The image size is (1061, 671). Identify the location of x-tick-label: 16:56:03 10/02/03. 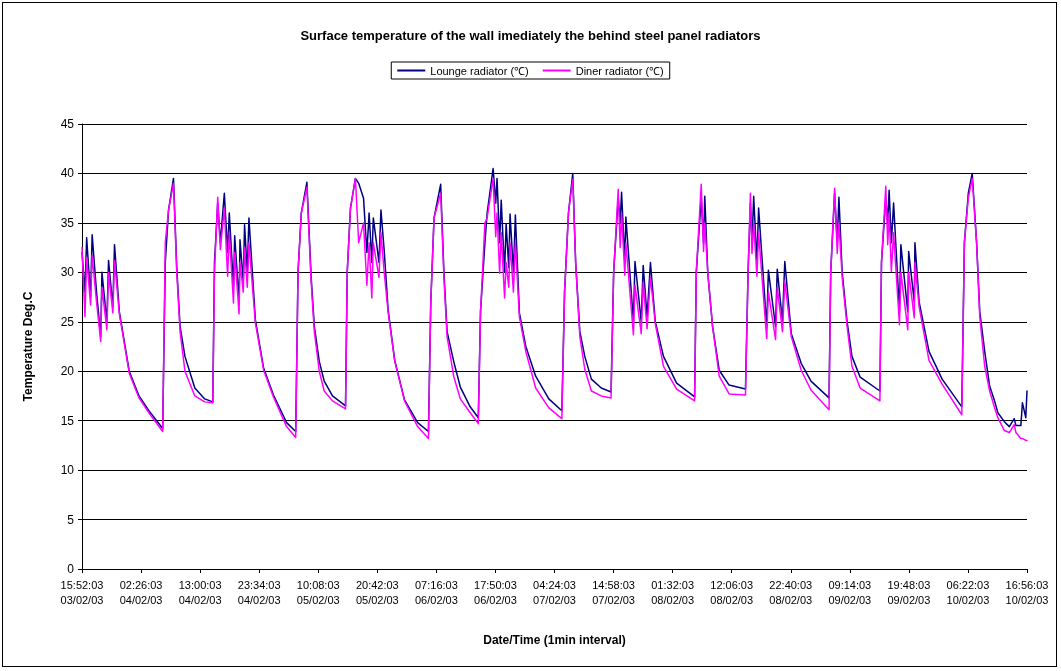
(1027, 592).